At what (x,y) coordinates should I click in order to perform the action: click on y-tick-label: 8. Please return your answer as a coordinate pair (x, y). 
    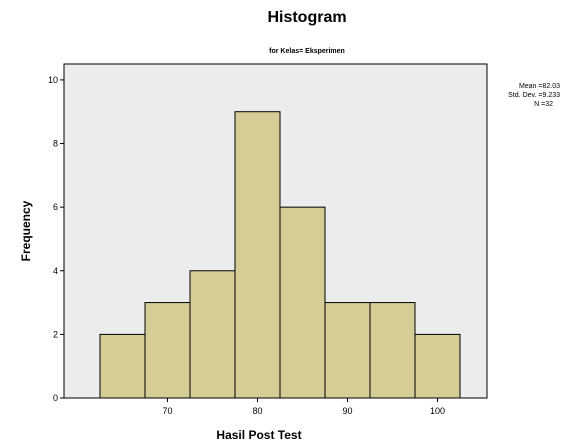
    Looking at the image, I should click on (55, 144).